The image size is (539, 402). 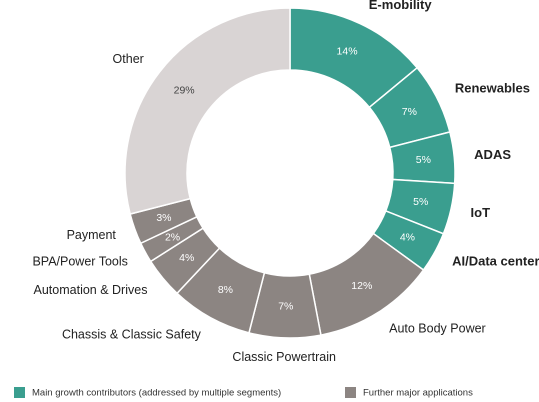 I want to click on percent-label: 2%, so click(x=172, y=237).